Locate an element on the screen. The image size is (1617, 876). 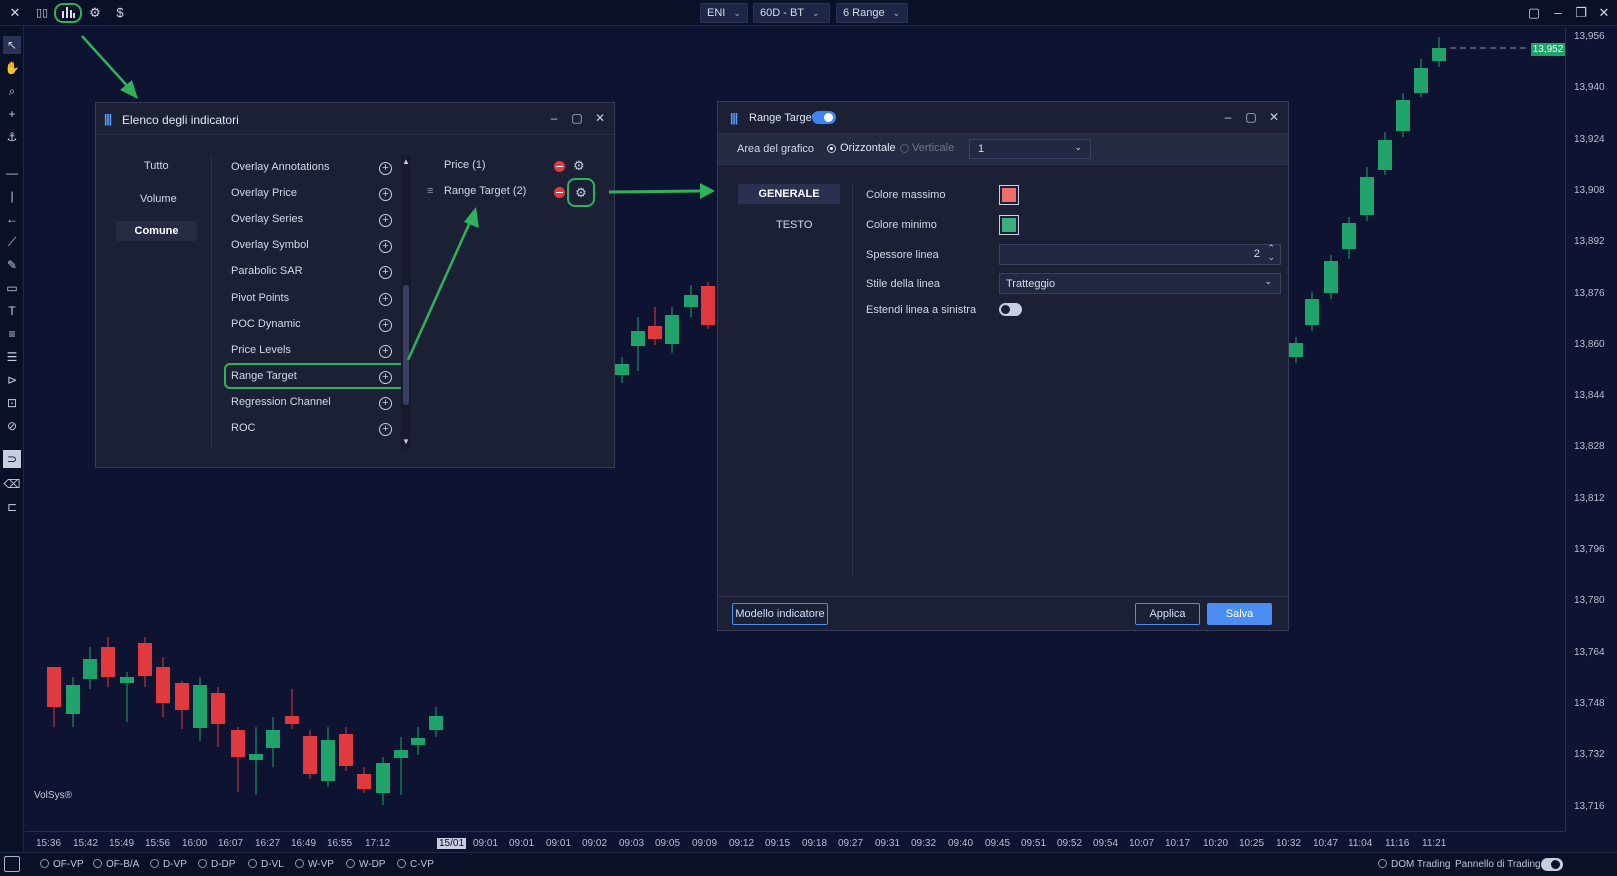
measure-icon: ⊘ is located at coordinates (12, 426).